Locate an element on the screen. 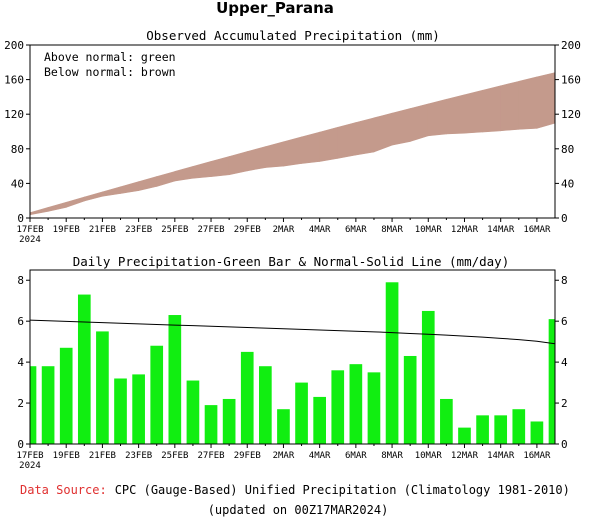  below-normal-note: Below normal: brown is located at coordinates (110, 72).